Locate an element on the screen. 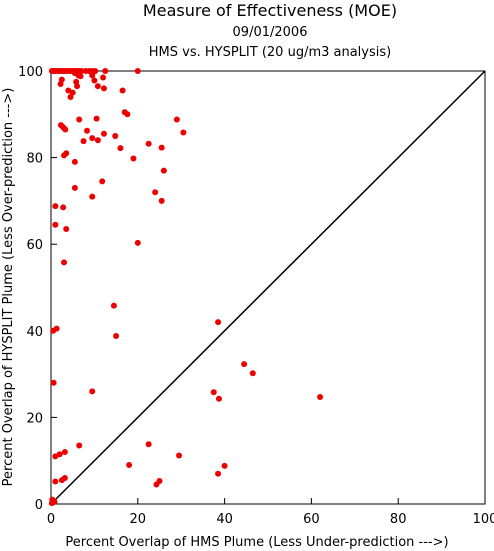 The height and width of the screenshot is (551, 494). x-tick-label: 60 is located at coordinates (311, 519).